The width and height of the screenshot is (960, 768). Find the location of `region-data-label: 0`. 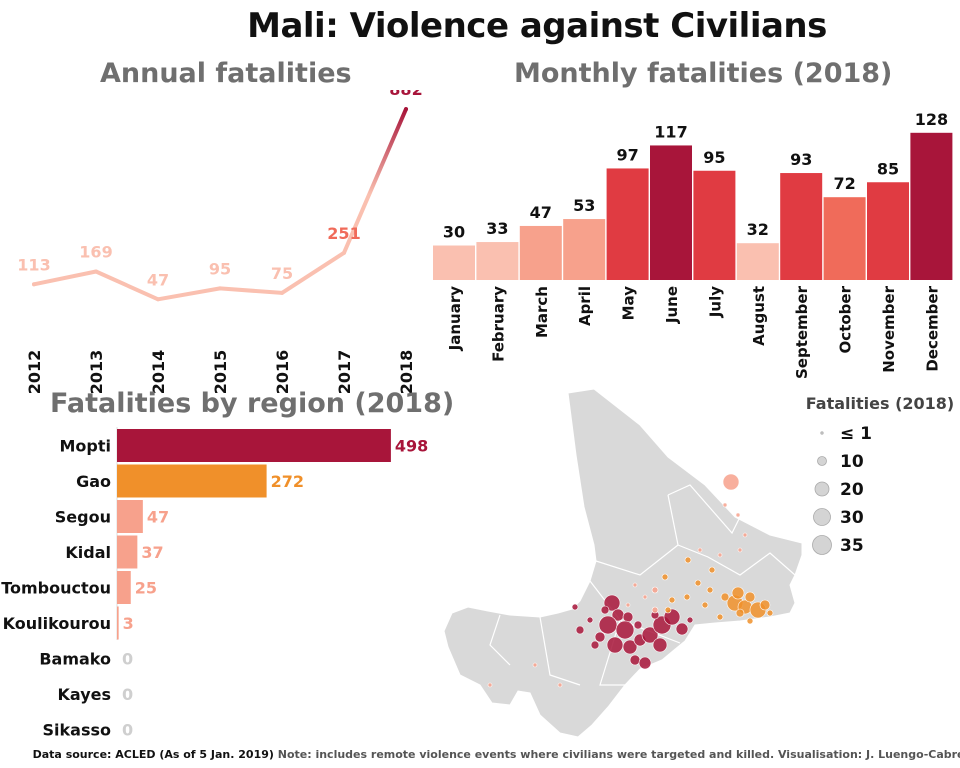

region-data-label: 0 is located at coordinates (127, 730).